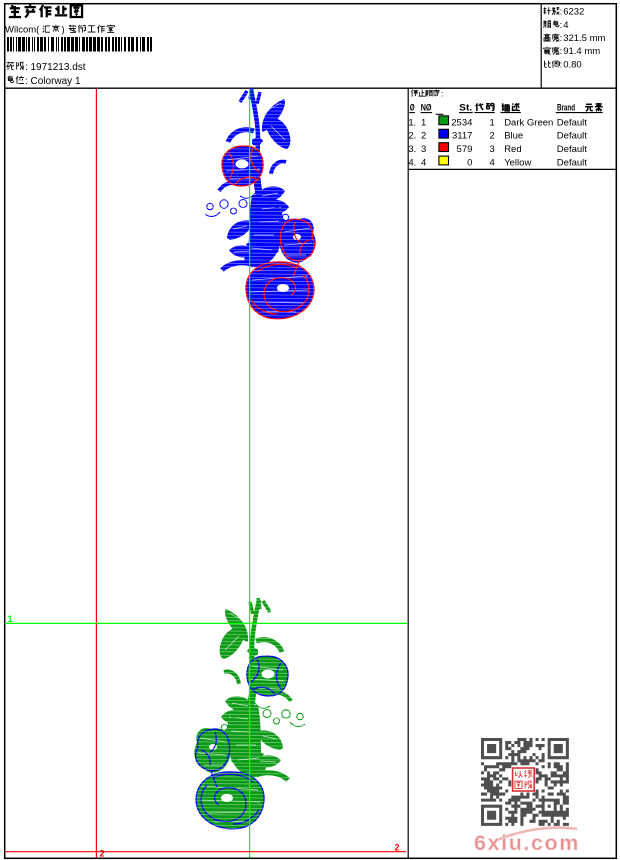 Image resolution: width=620 pixels, height=860 pixels. What do you see at coordinates (573, 12) in the screenshot?
I see `svg-text: 6232` at bounding box center [573, 12].